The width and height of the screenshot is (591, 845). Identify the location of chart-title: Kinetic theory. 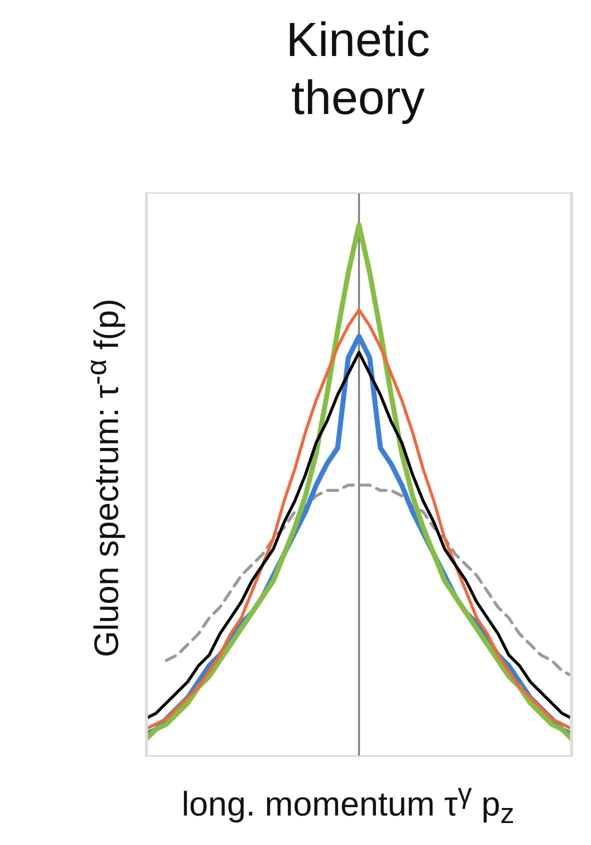
(358, 70).